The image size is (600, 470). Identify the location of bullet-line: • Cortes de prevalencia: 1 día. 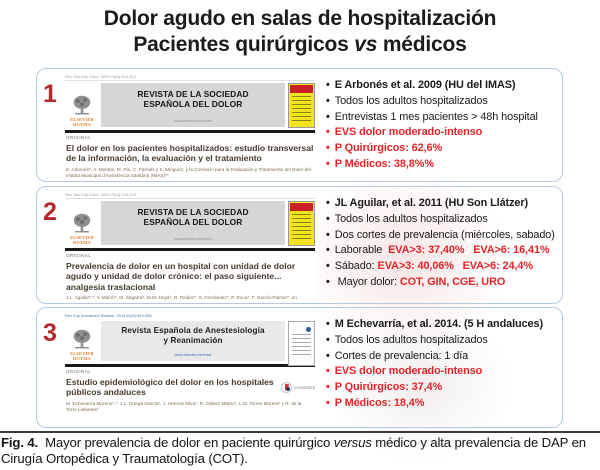
(443, 357).